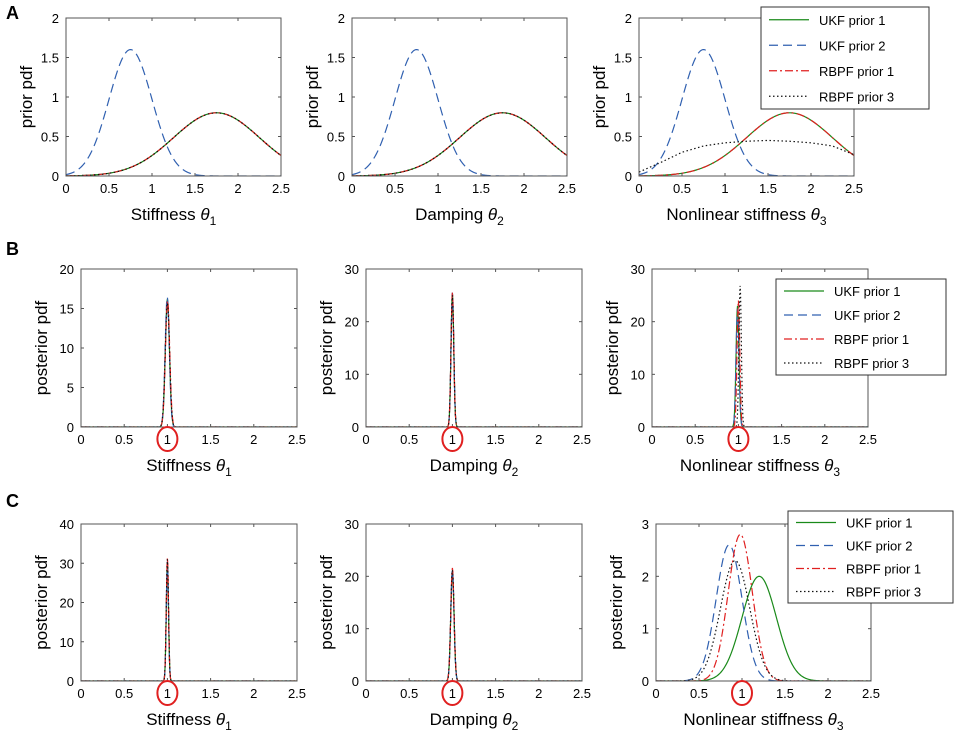 The image size is (957, 742). What do you see at coordinates (312, 97) in the screenshot?
I see `y-axis-label: prior pdf` at bounding box center [312, 97].